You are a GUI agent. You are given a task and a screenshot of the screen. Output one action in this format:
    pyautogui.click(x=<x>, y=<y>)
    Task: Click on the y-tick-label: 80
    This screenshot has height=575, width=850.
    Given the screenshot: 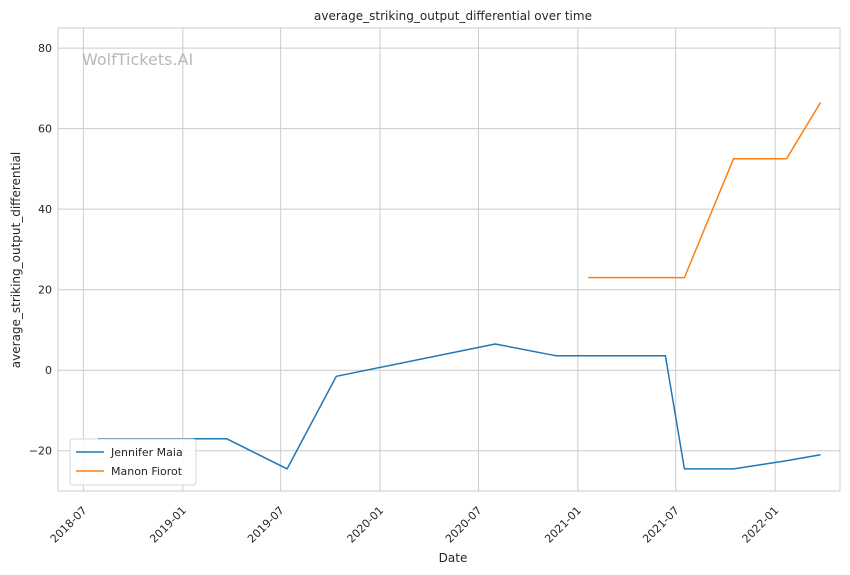 What is the action you would take?
    pyautogui.click(x=45, y=48)
    